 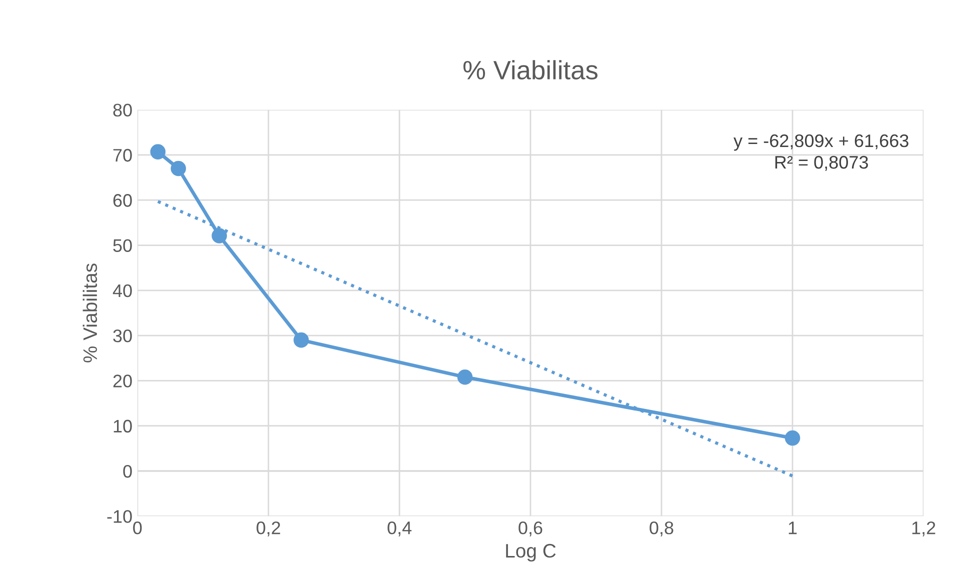 What do you see at coordinates (792, 528) in the screenshot?
I see `x-tick-label: 1` at bounding box center [792, 528].